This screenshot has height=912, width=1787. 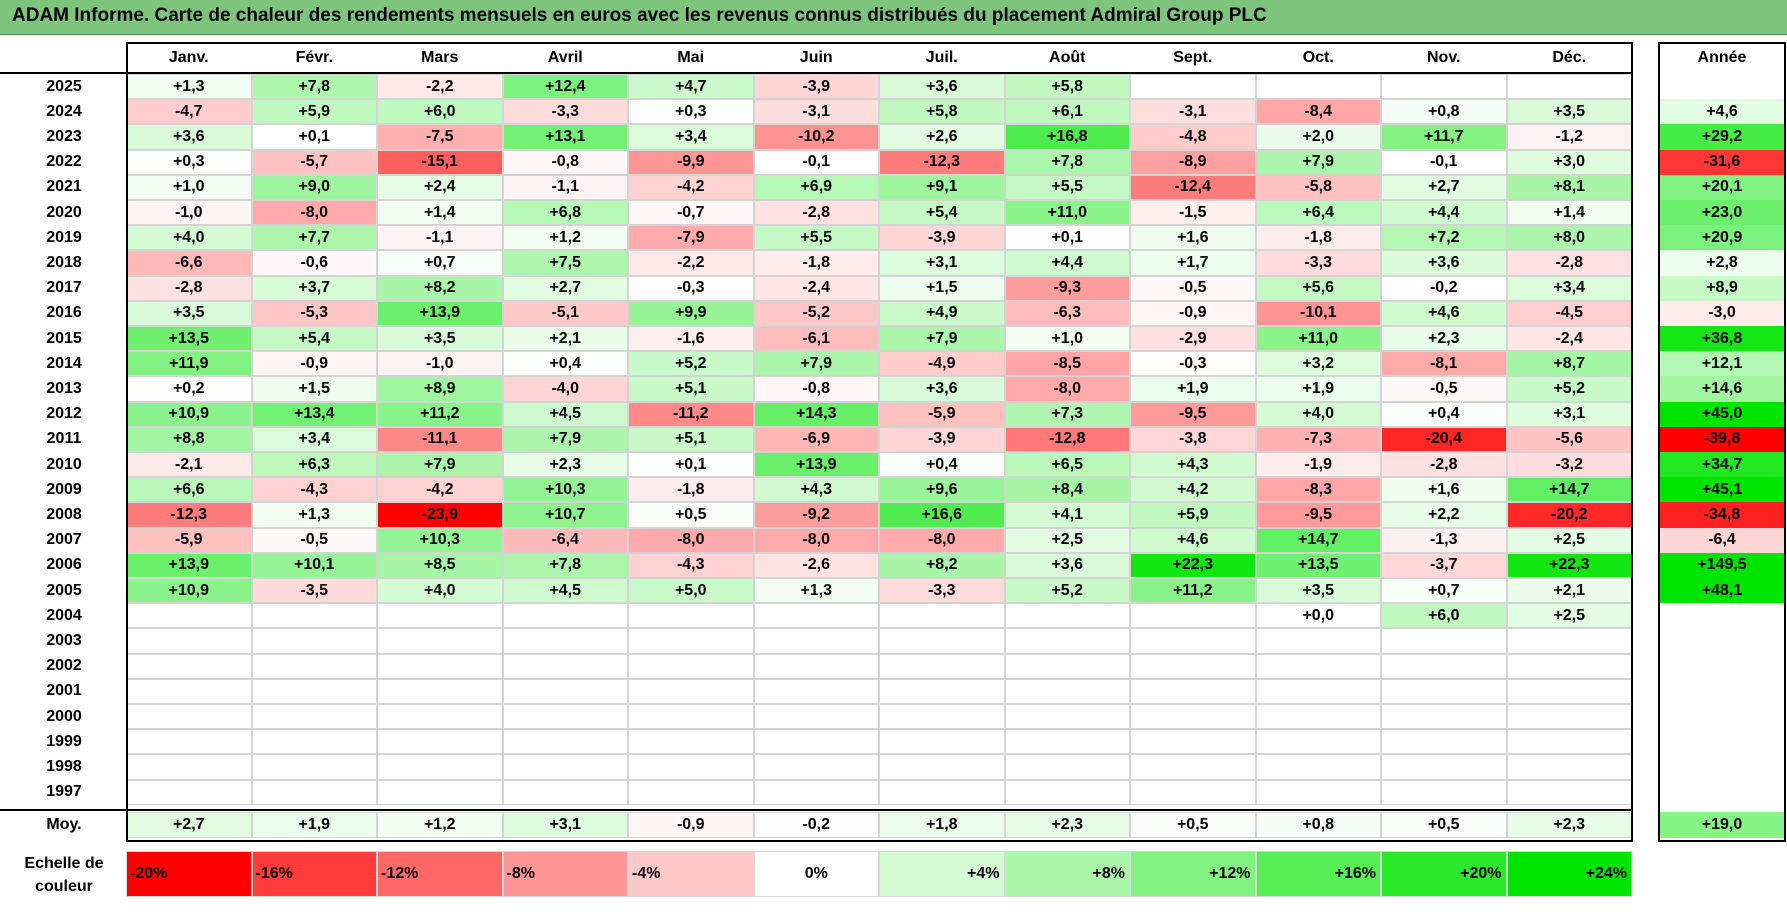 I want to click on heatmap-cell: +6,3, so click(x=314, y=465).